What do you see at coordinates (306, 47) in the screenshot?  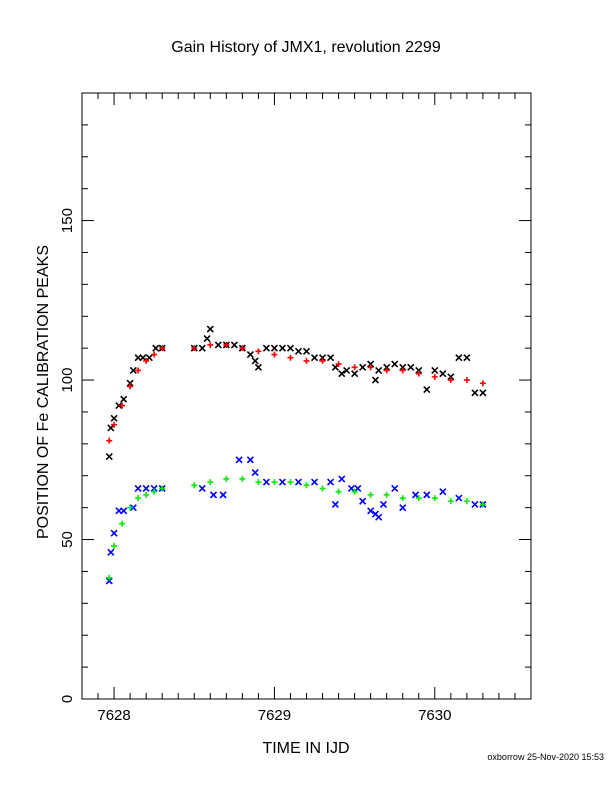 I see `chart-title: Gain History of JMX1, revolution 2299` at bounding box center [306, 47].